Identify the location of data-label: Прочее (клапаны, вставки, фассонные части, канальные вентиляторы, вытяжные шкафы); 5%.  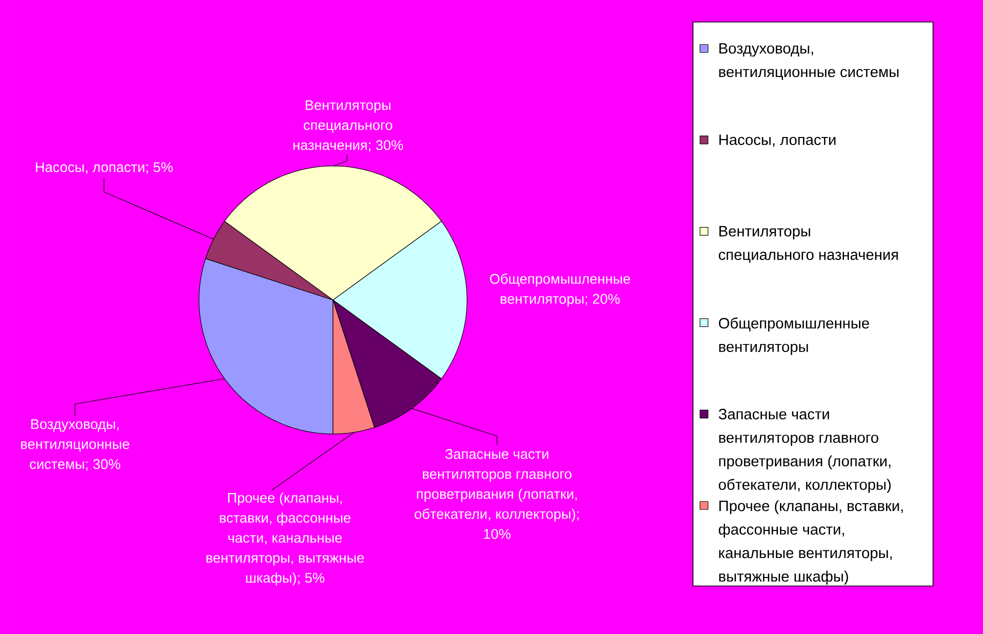
(285, 539).